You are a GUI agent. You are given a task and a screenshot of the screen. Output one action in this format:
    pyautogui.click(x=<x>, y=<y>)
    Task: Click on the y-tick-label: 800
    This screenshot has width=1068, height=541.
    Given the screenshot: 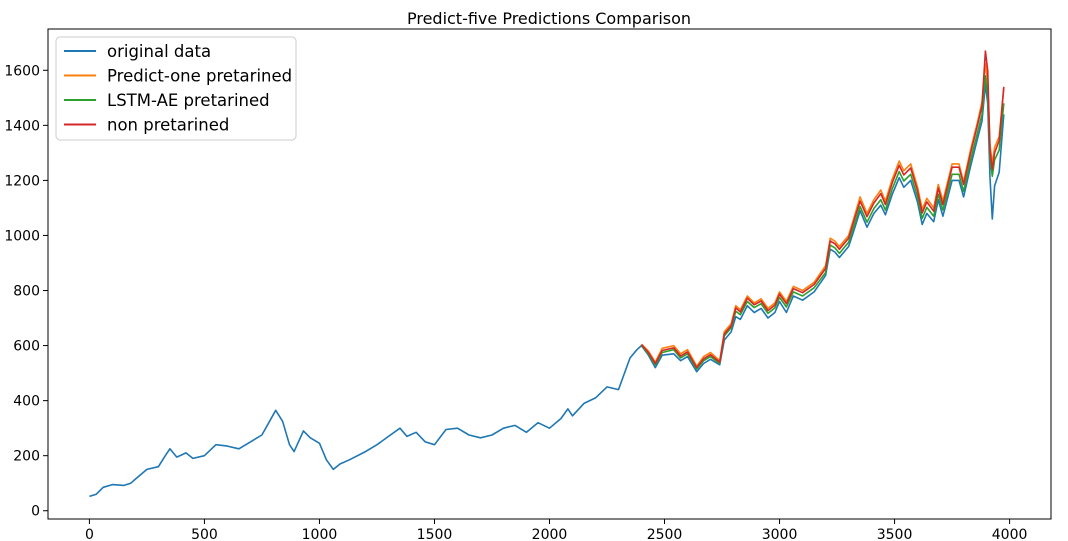 What is the action you would take?
    pyautogui.click(x=26, y=292)
    